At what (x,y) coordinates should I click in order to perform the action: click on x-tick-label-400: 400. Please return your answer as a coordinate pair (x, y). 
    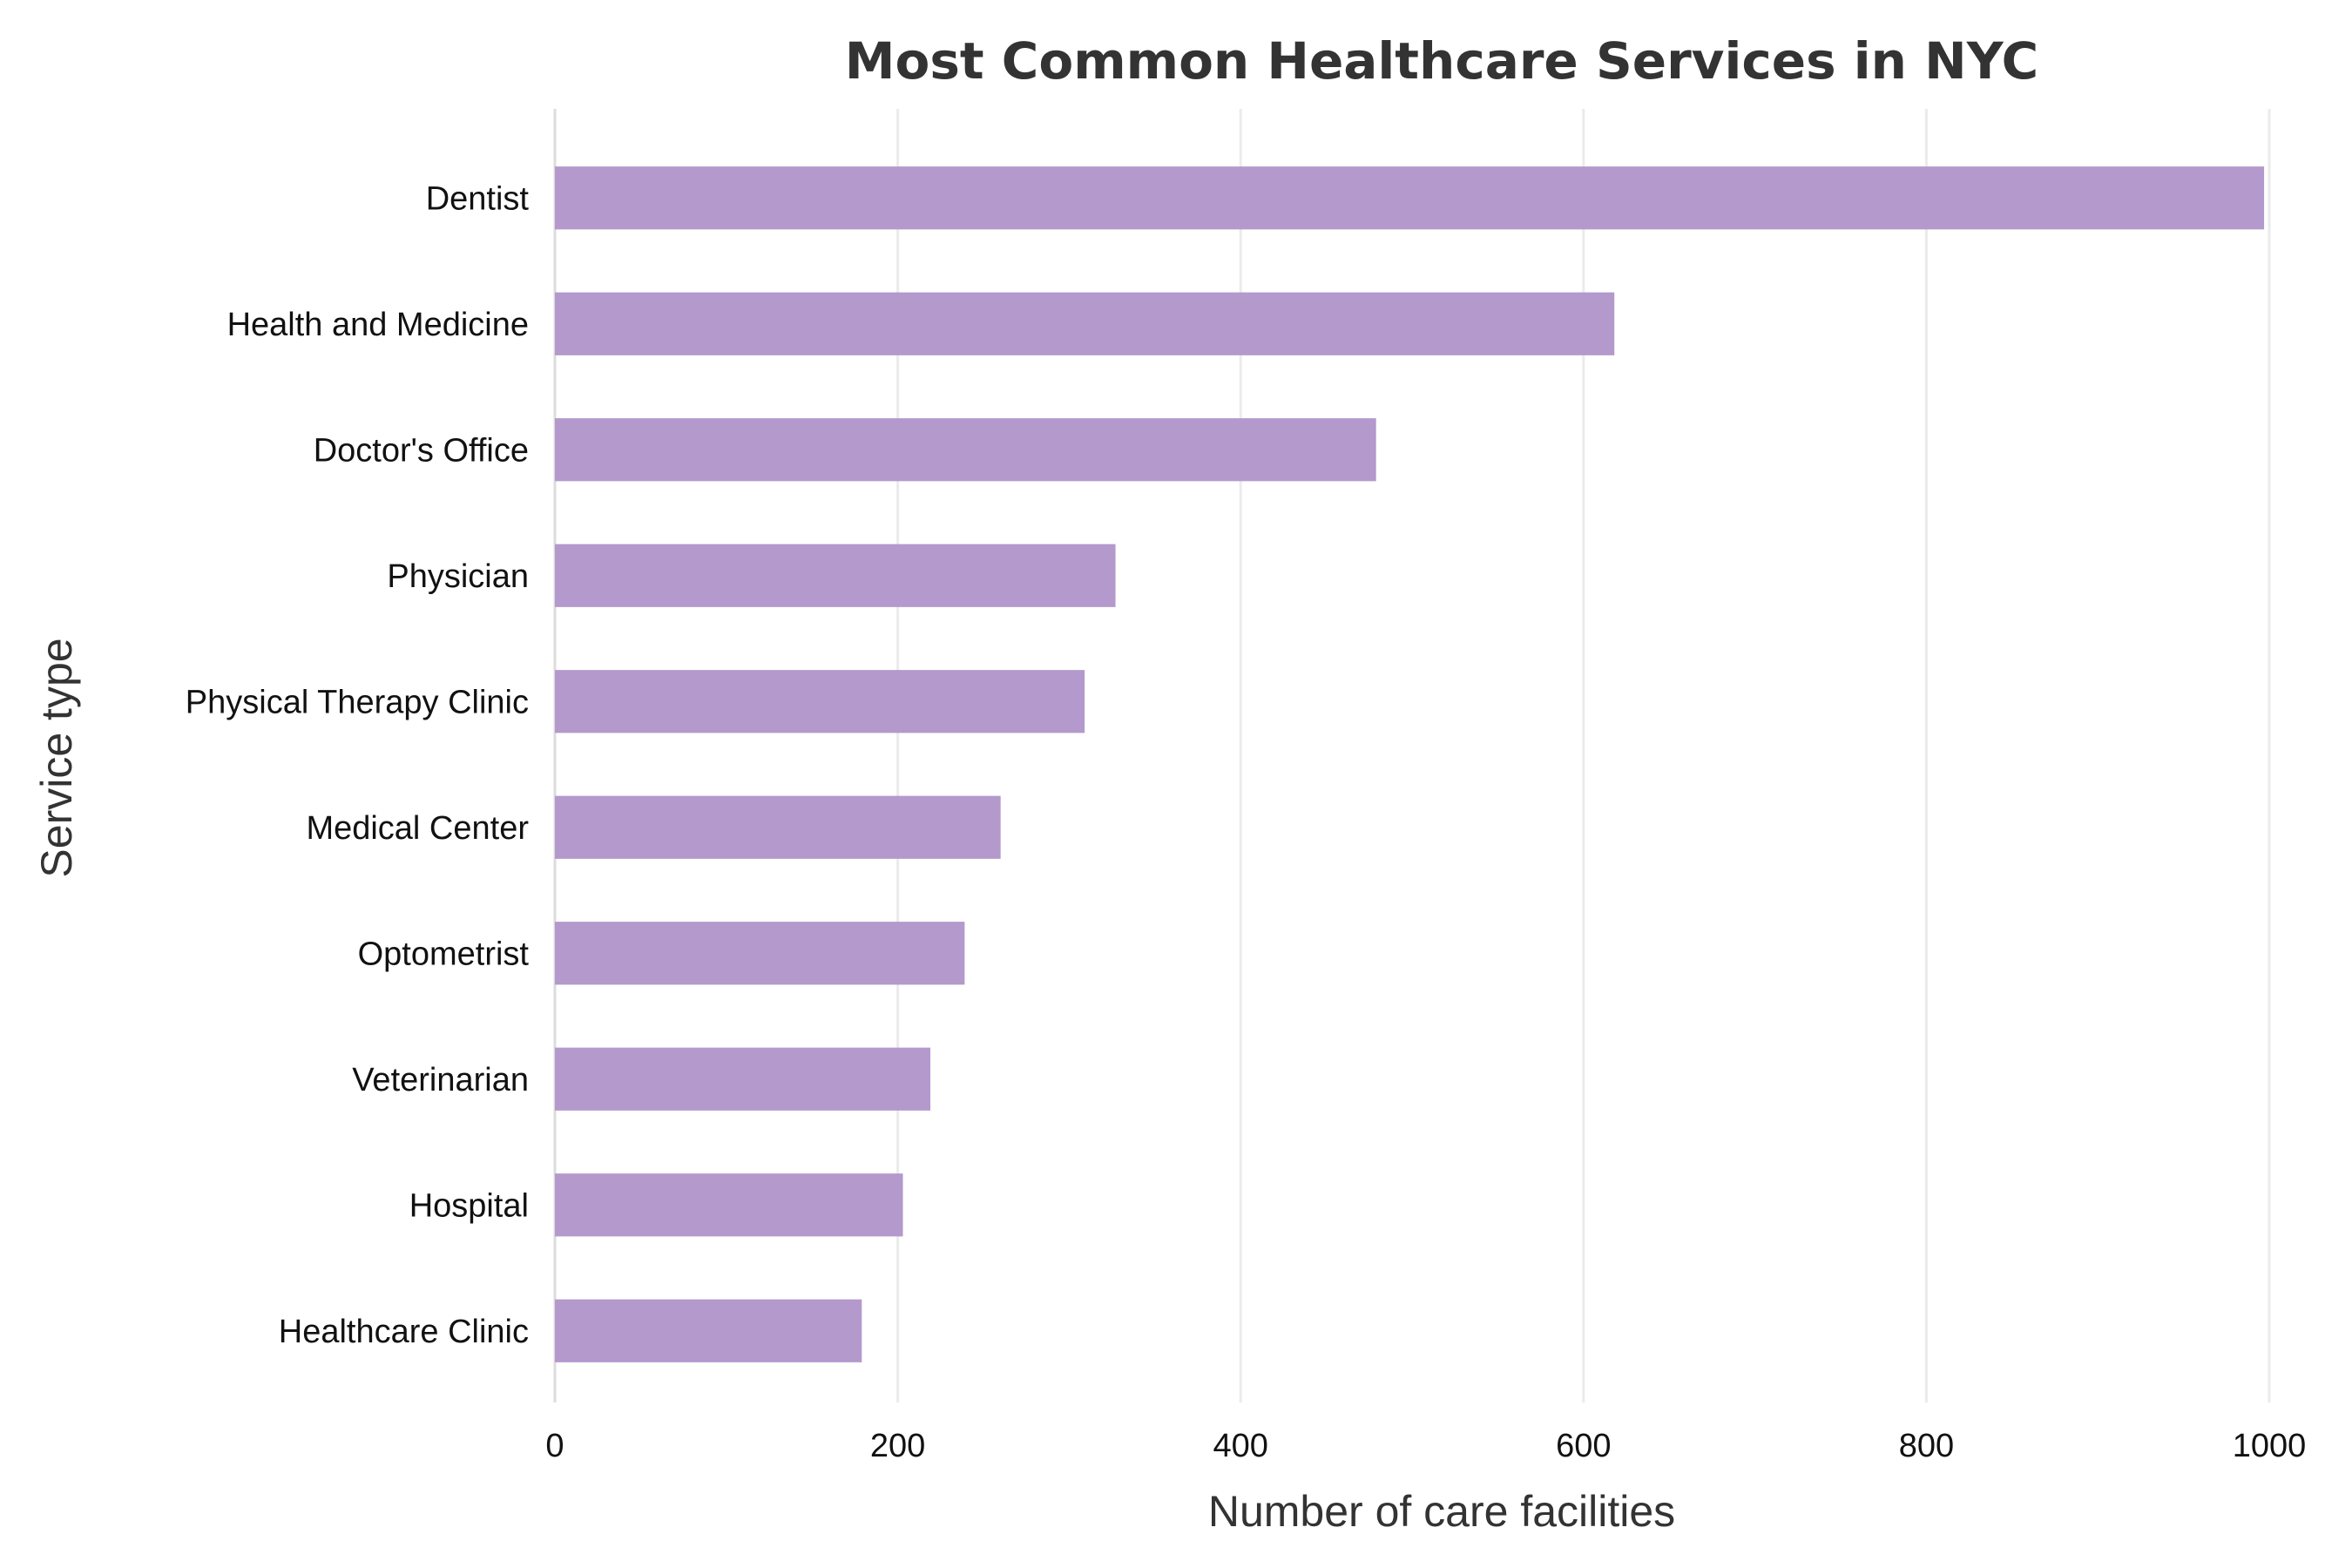
    Looking at the image, I should click on (1240, 1446).